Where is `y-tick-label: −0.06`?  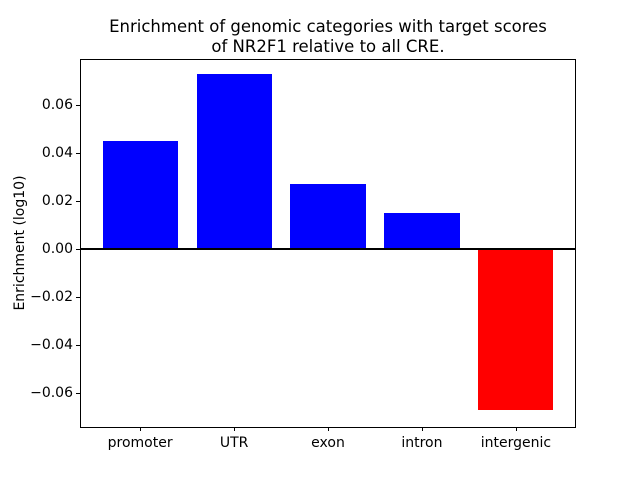
y-tick-label: −0.06 is located at coordinates (51, 392).